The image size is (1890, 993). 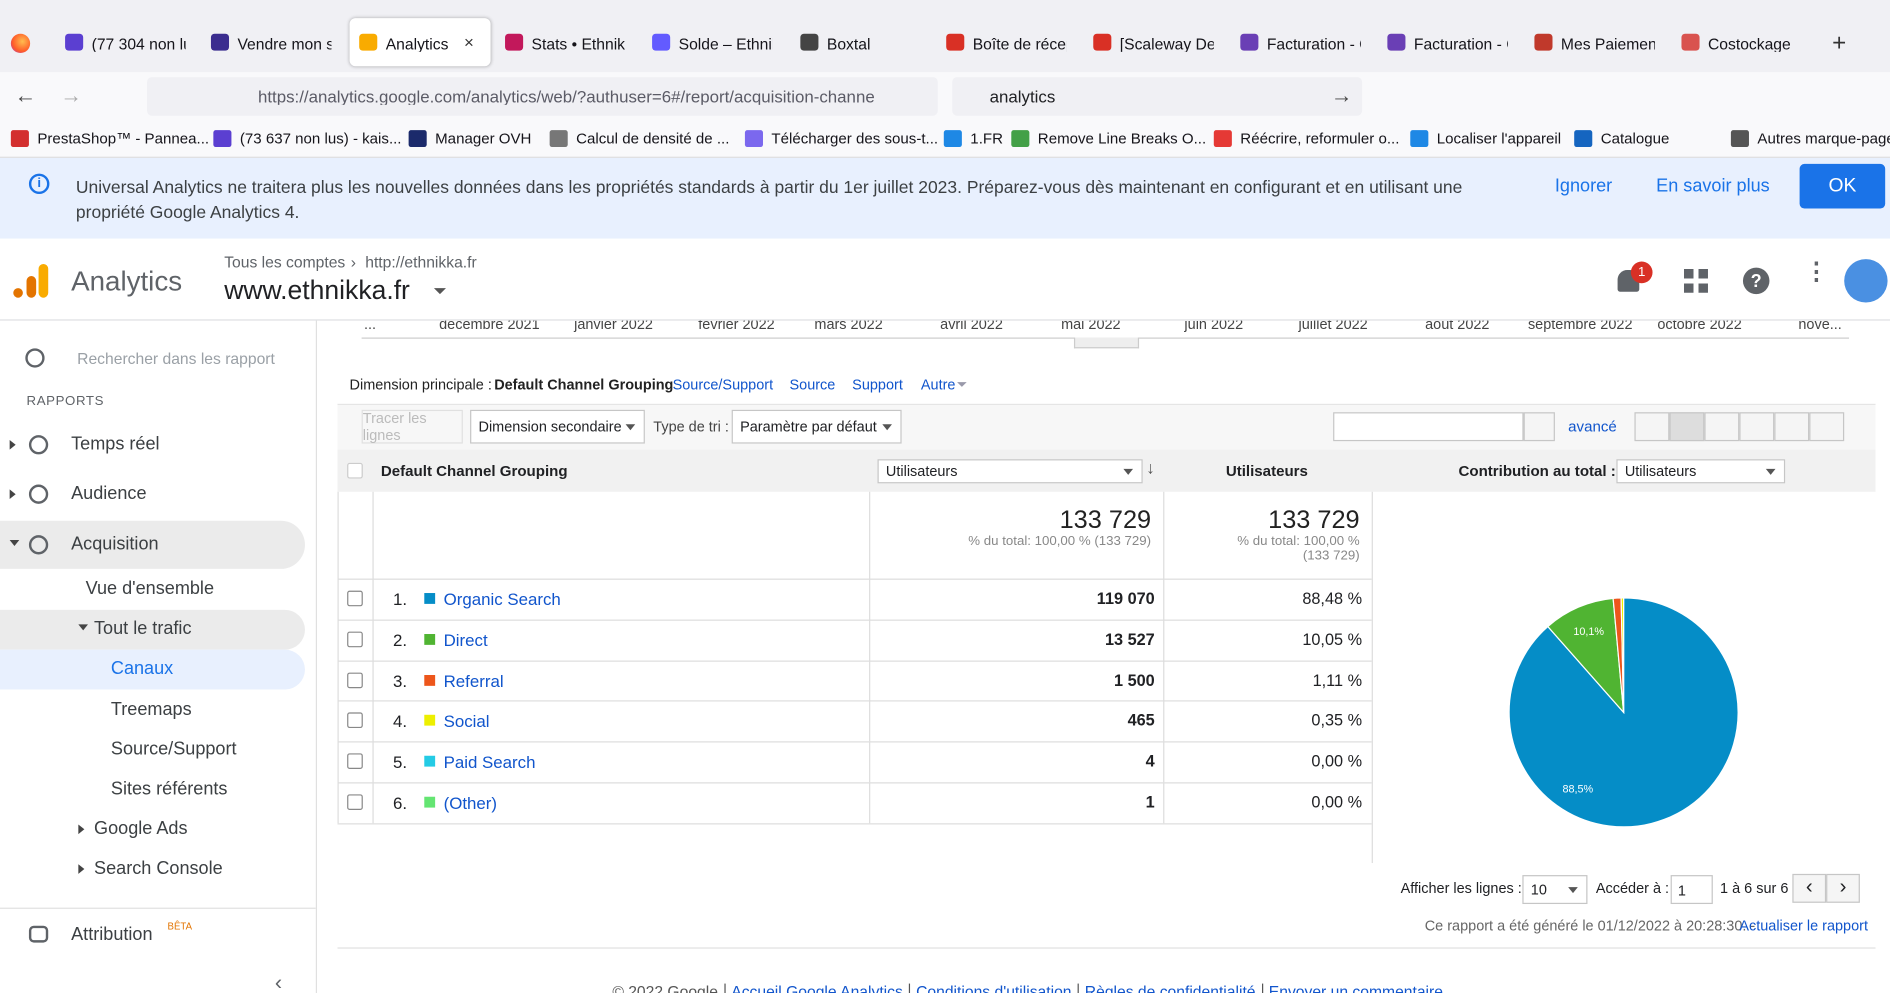 What do you see at coordinates (1019, 44) in the screenshot?
I see `tab-title: Boîte de récep` at bounding box center [1019, 44].